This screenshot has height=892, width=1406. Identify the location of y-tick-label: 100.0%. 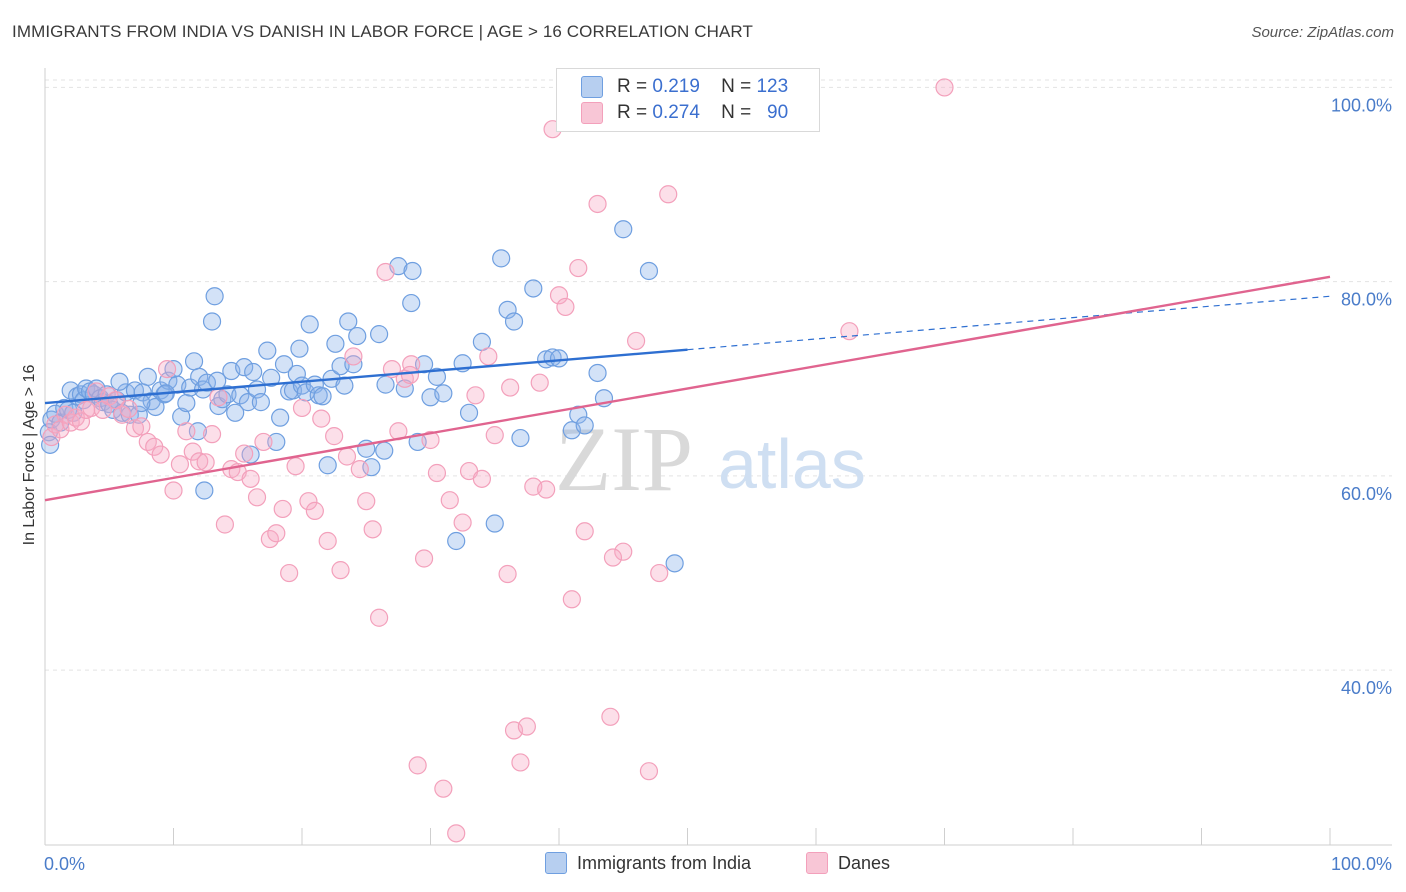
(1361, 105).